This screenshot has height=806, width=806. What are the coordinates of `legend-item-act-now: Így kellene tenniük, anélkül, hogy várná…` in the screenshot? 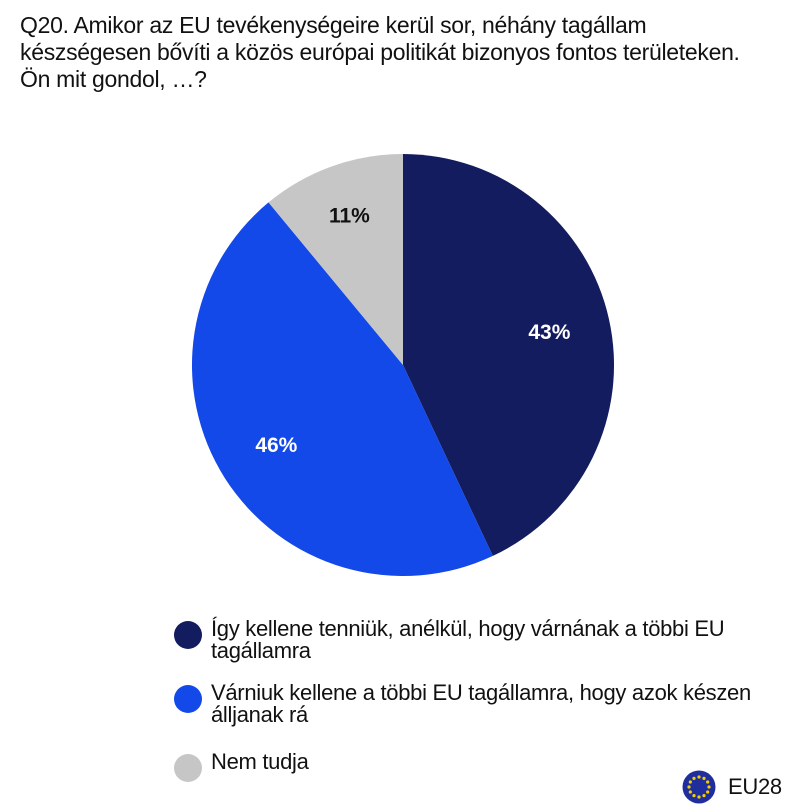 It's located at (482, 640).